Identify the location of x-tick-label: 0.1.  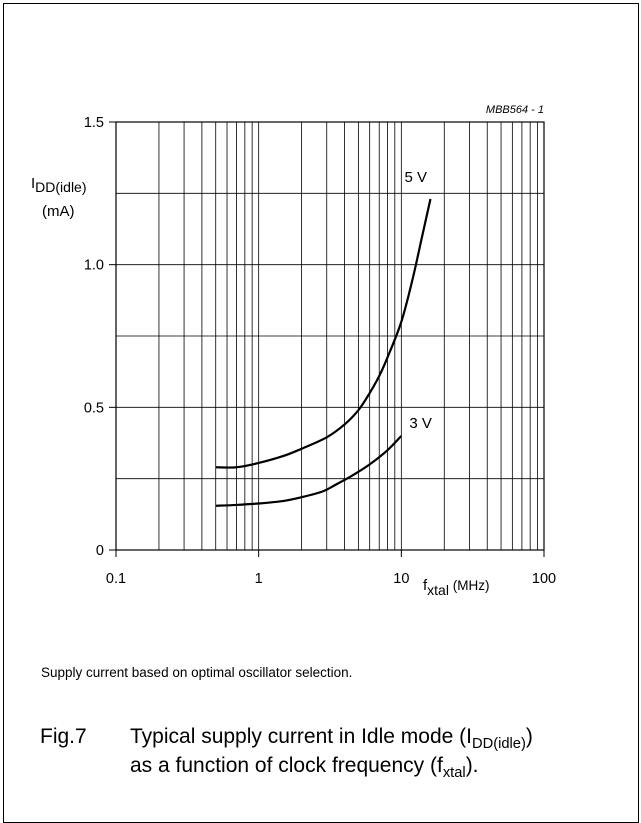
(116, 579).